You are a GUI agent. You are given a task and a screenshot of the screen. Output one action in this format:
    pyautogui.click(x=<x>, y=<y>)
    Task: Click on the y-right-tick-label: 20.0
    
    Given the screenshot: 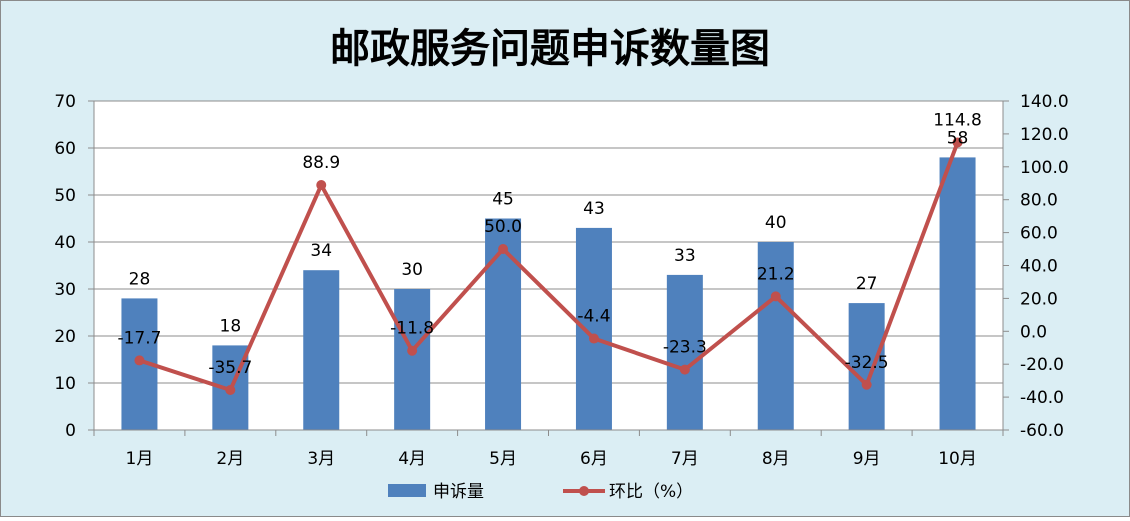 What is the action you would take?
    pyautogui.click(x=1039, y=299)
    